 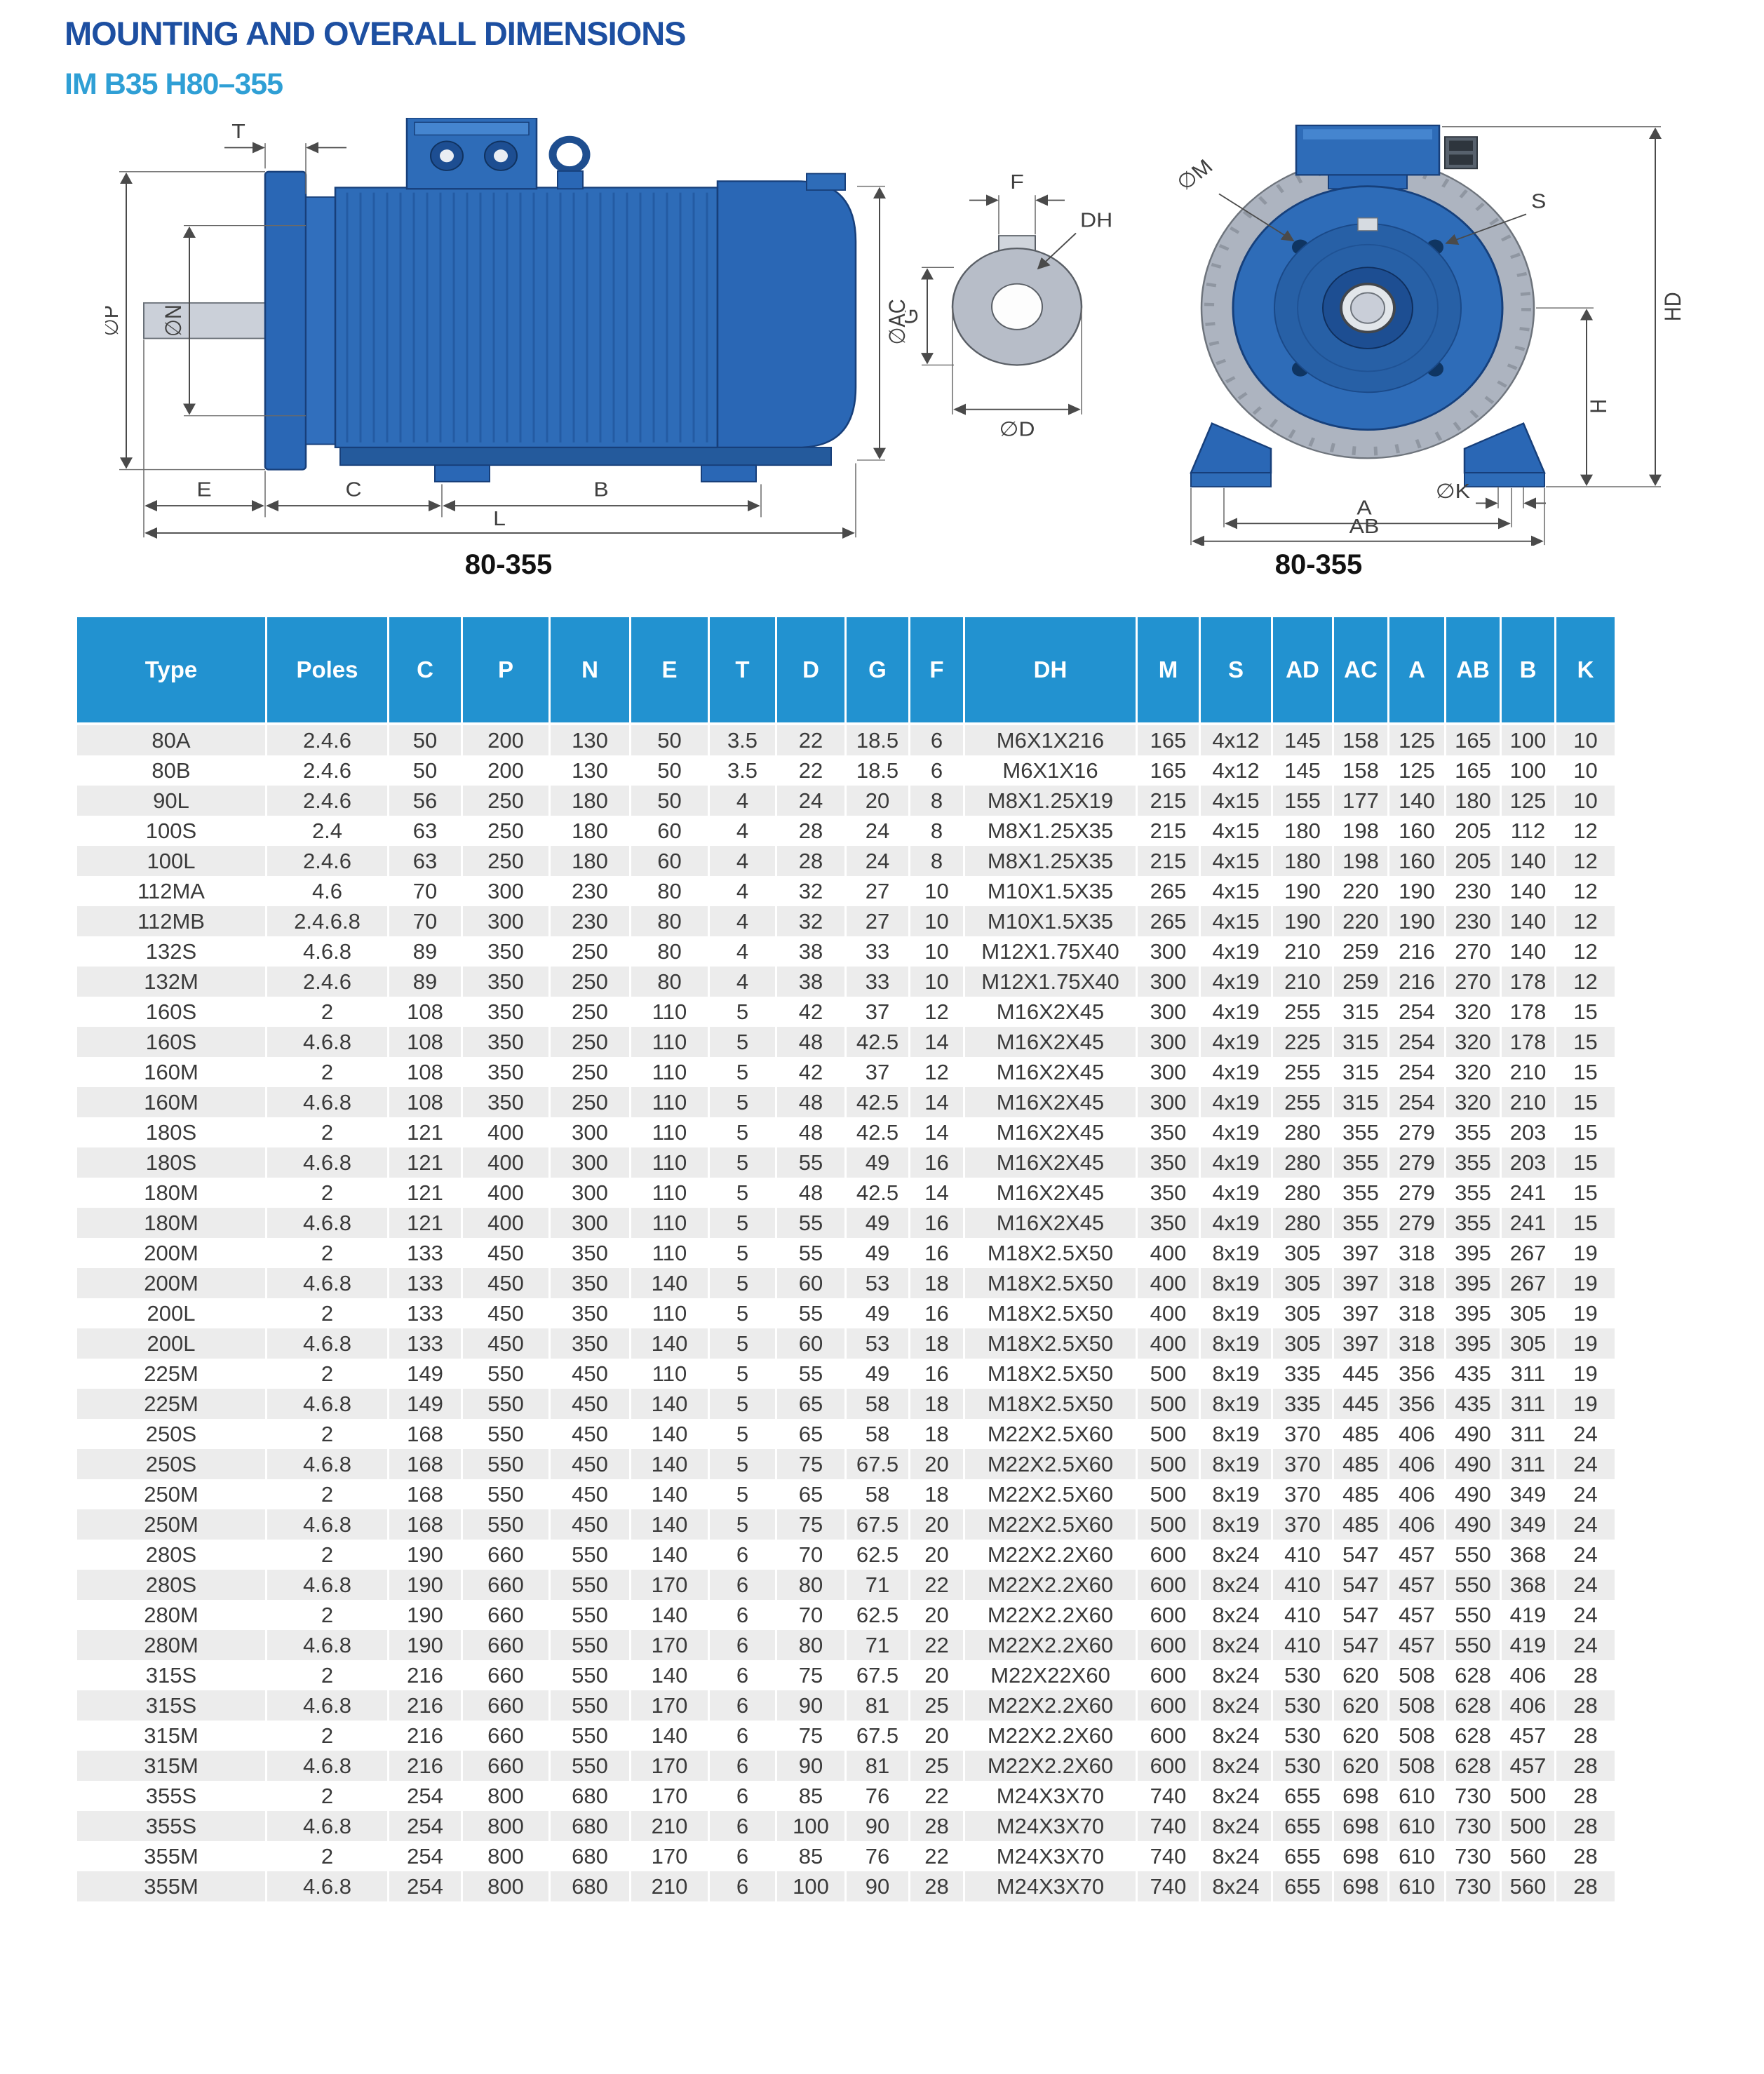 I want to click on table-cell: 100S, so click(x=172, y=831).